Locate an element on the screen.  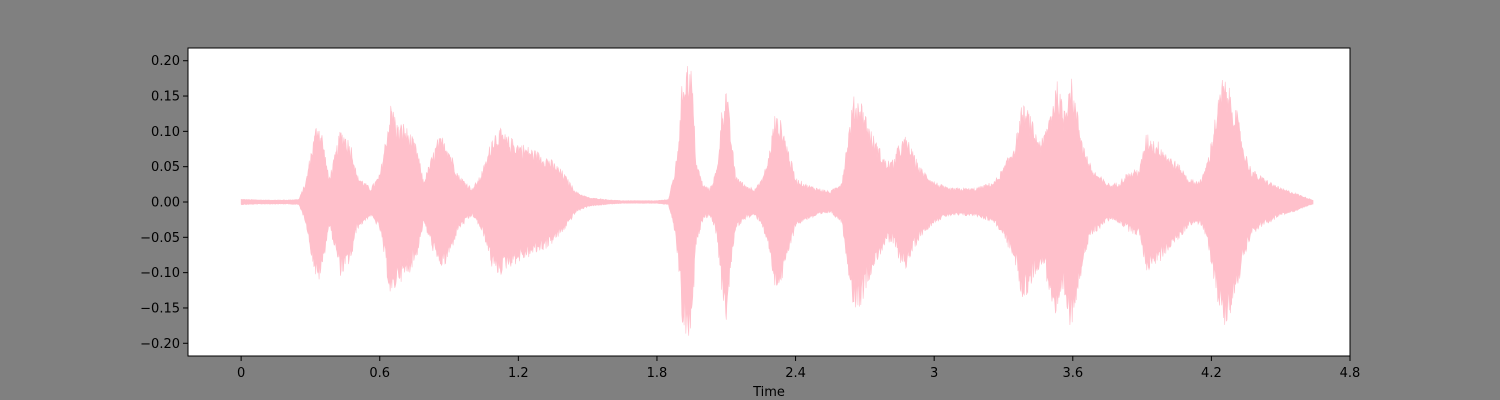
y-tick-label: 0.20 is located at coordinates (165, 61).